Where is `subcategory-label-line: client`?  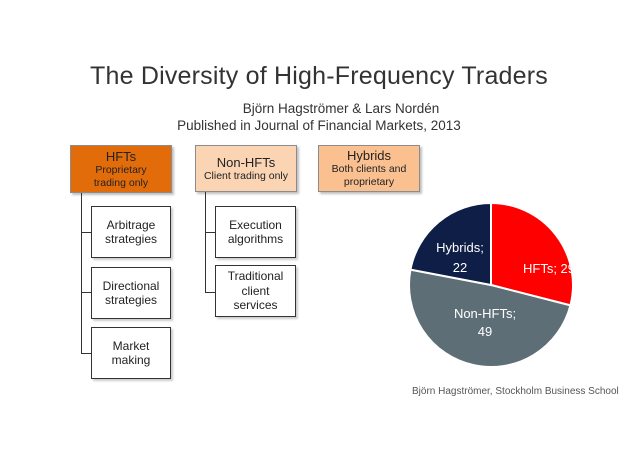 subcategory-label-line: client is located at coordinates (255, 290).